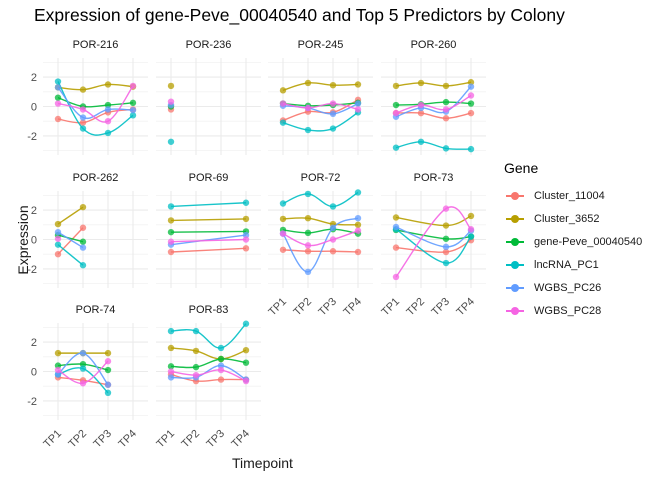 This screenshot has height=480, width=672. I want to click on legend-item: Cluster_3652, so click(573, 218).